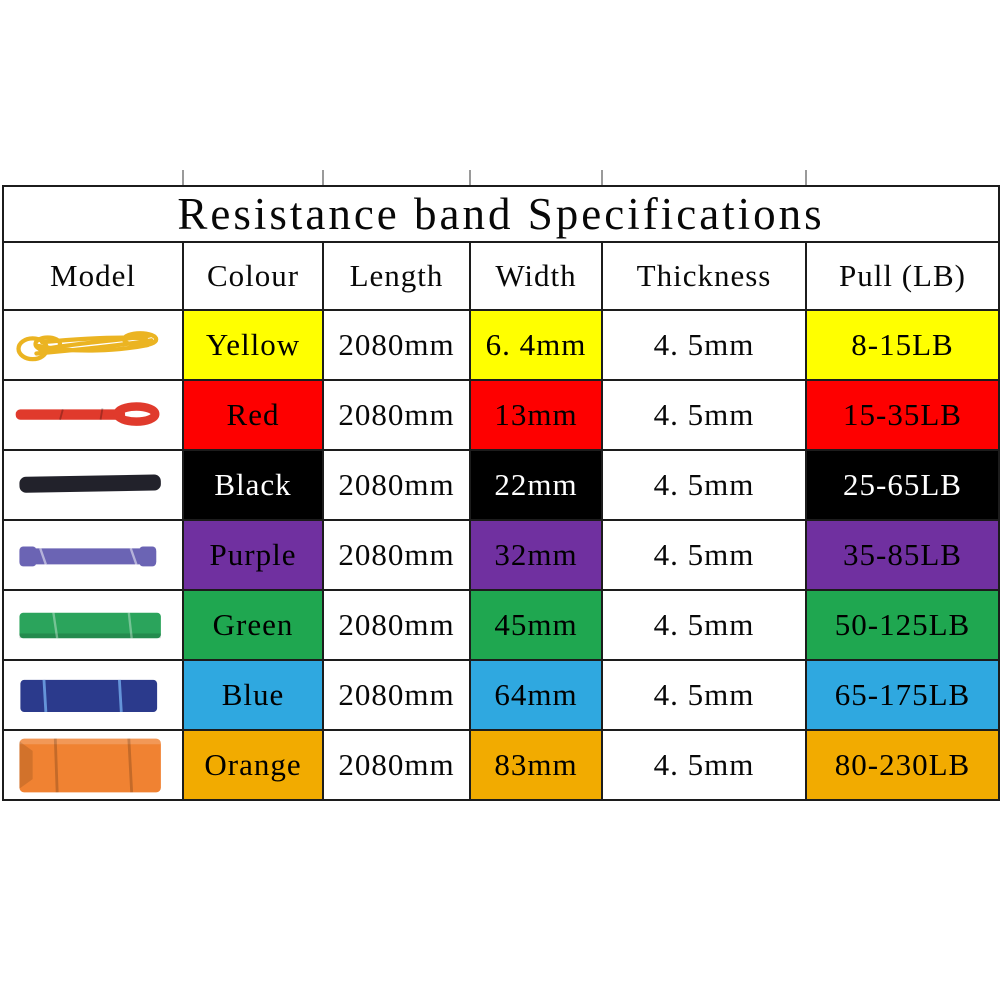  Describe the element at coordinates (253, 695) in the screenshot. I see `colour-cell: Blue` at that location.